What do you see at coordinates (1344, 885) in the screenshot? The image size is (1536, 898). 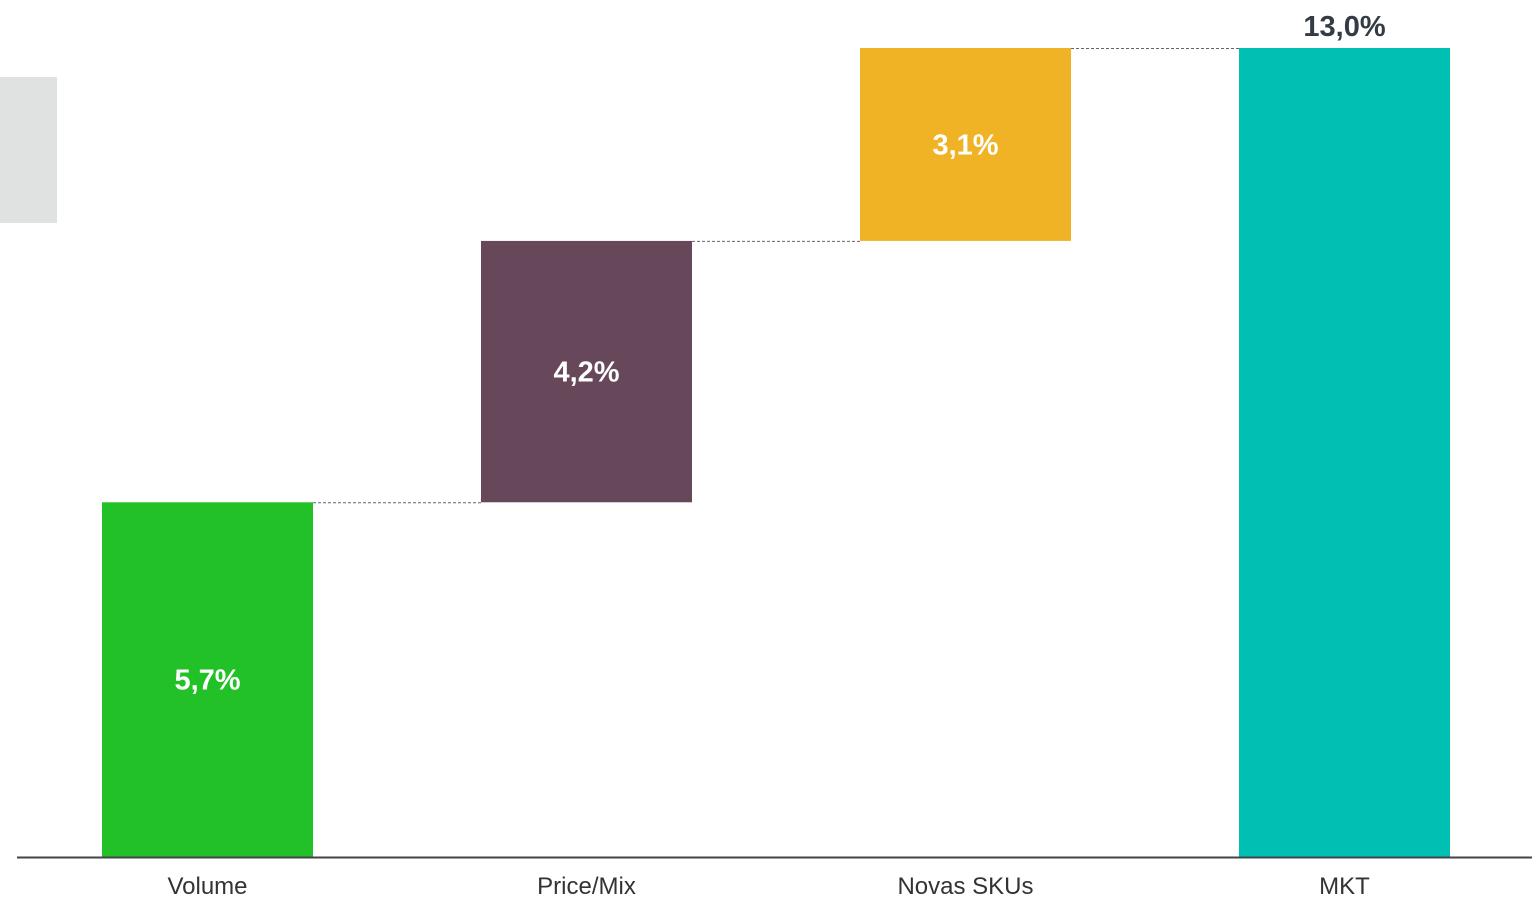 I see `x-tick-label: MKT` at bounding box center [1344, 885].